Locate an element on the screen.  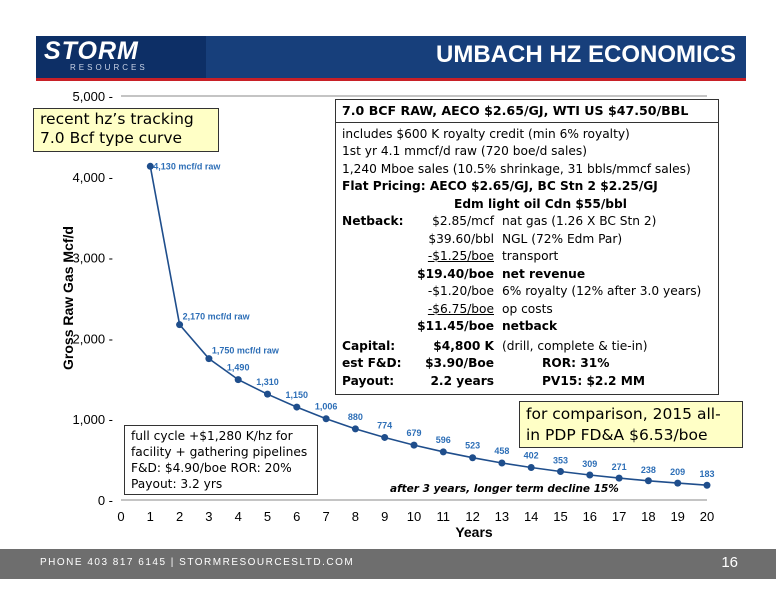
x-tick-label: 14 is located at coordinates (531, 516).